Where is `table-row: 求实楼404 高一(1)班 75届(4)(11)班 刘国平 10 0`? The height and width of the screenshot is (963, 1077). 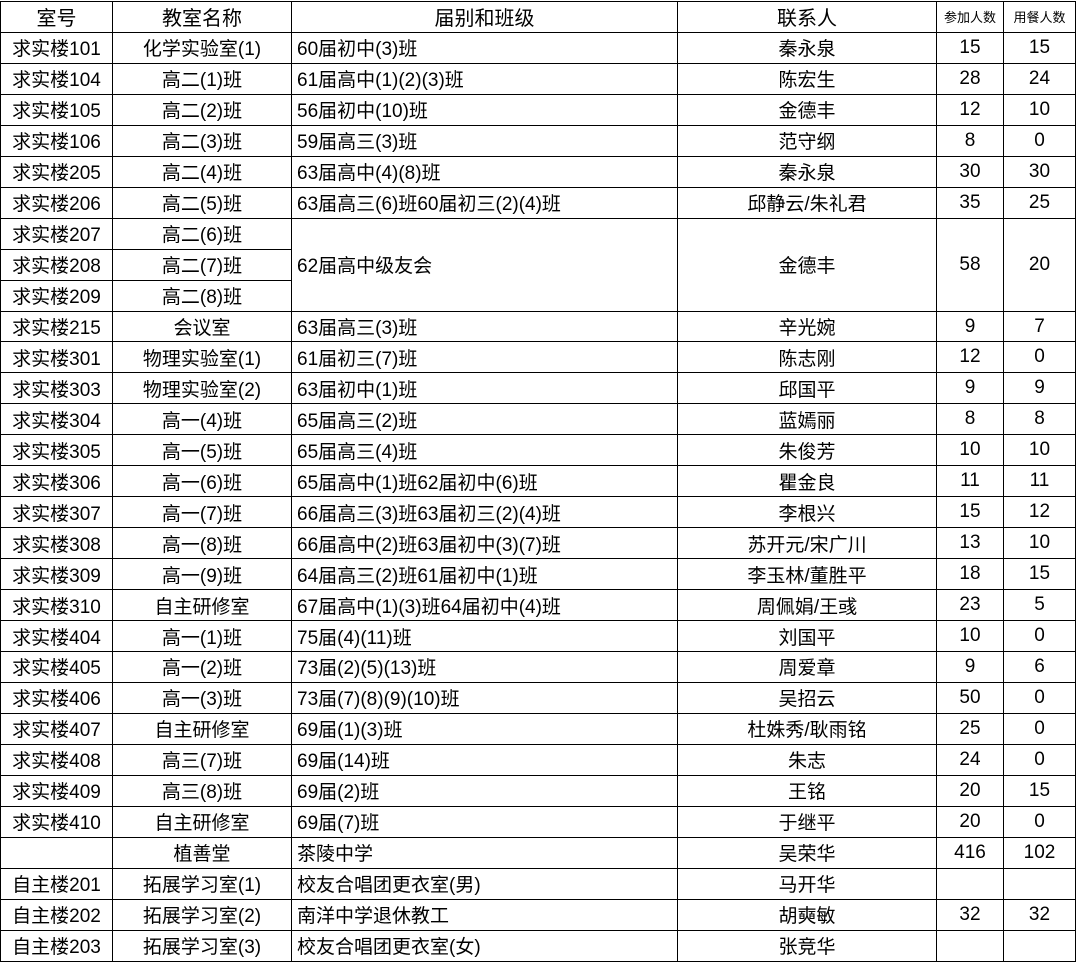
table-row: 求实楼404 高一(1)班 75届(4)(11)班 刘国平 10 0 is located at coordinates (538, 636).